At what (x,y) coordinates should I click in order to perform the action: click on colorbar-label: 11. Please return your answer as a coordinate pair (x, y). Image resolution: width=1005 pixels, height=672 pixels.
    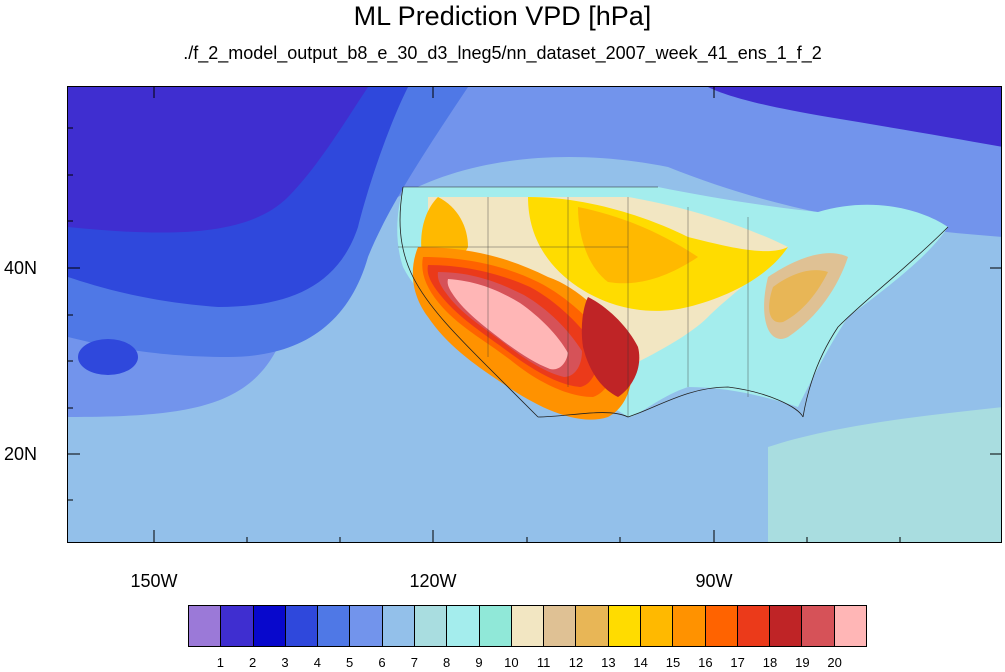
    Looking at the image, I should click on (543, 662).